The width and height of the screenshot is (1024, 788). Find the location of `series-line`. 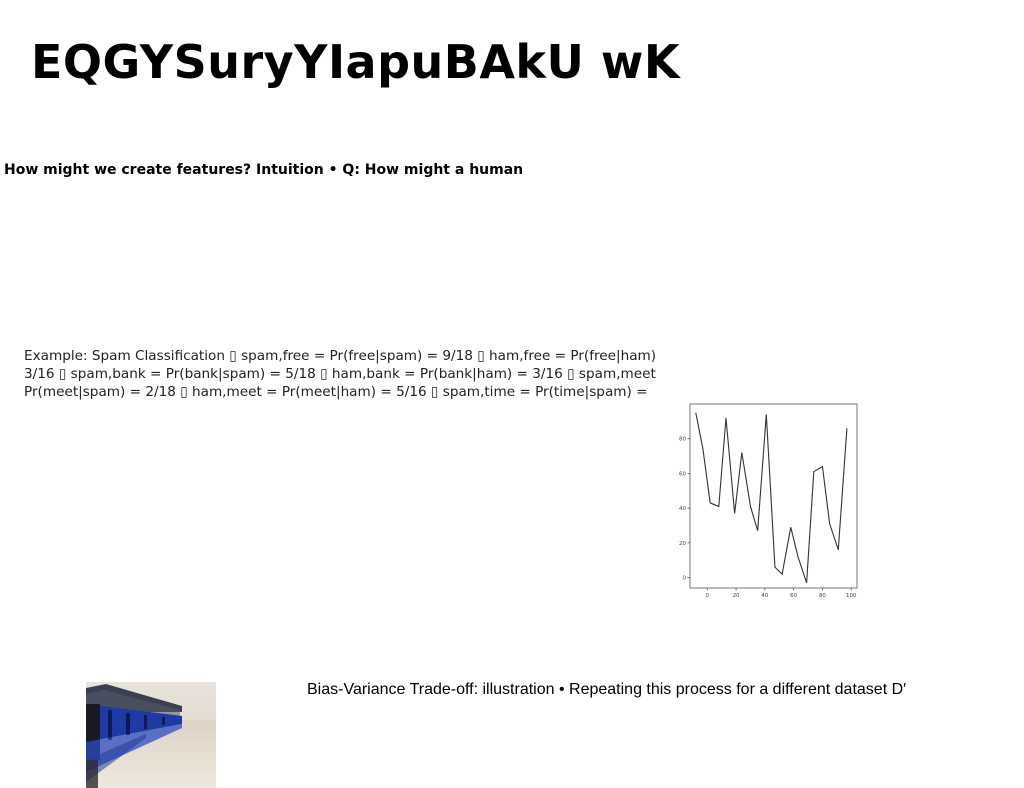

series-line is located at coordinates (771, 497).